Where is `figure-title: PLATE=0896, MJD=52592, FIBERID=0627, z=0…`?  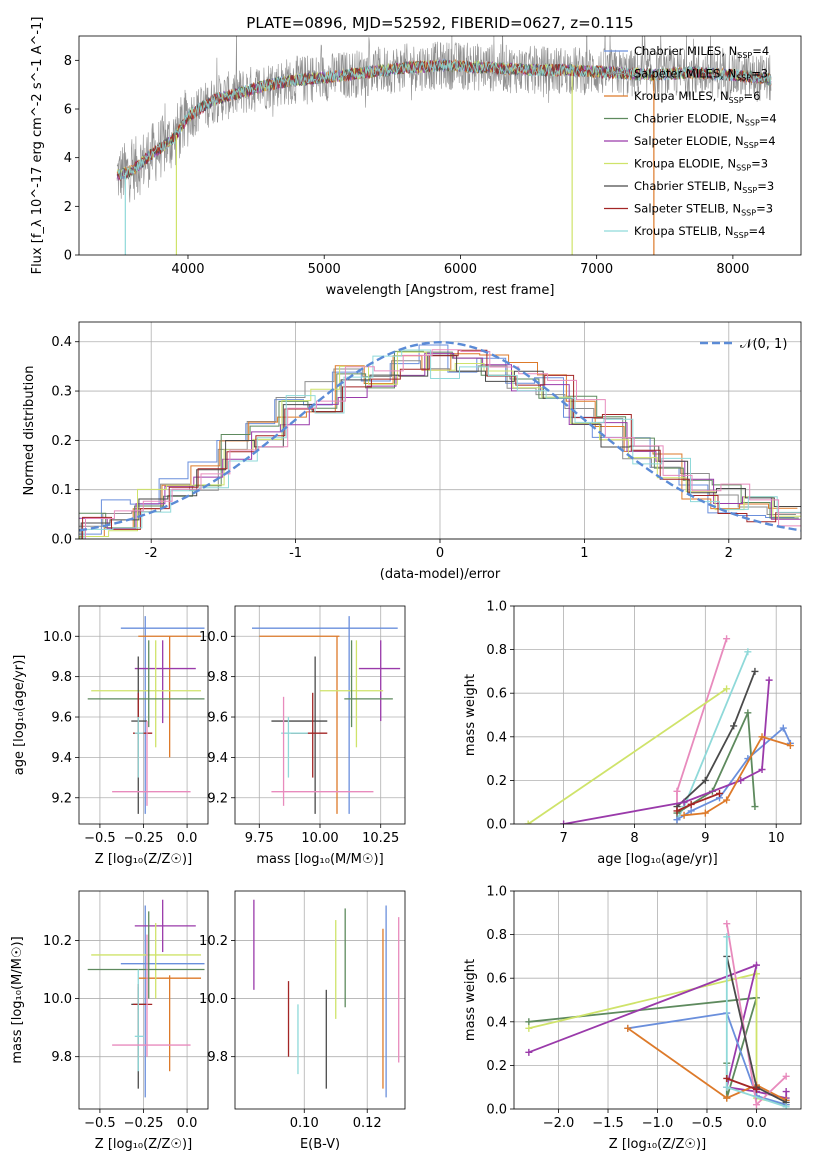 figure-title: PLATE=0896, MJD=52592, FIBERID=0627, z=0… is located at coordinates (439, 23).